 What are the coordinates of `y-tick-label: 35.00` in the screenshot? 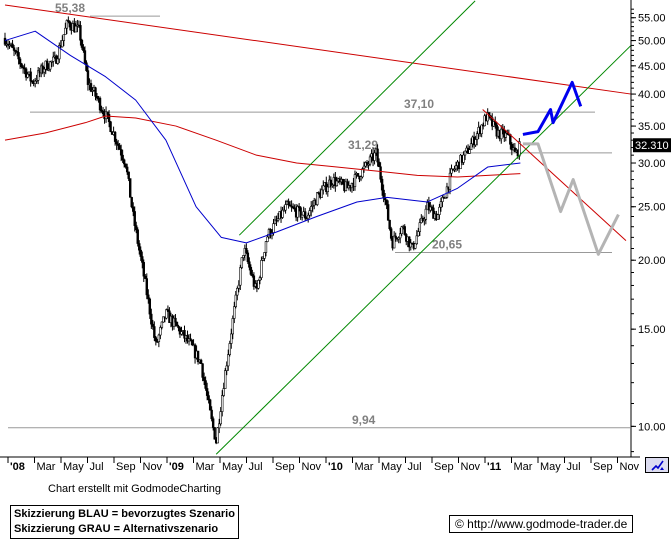 It's located at (652, 127).